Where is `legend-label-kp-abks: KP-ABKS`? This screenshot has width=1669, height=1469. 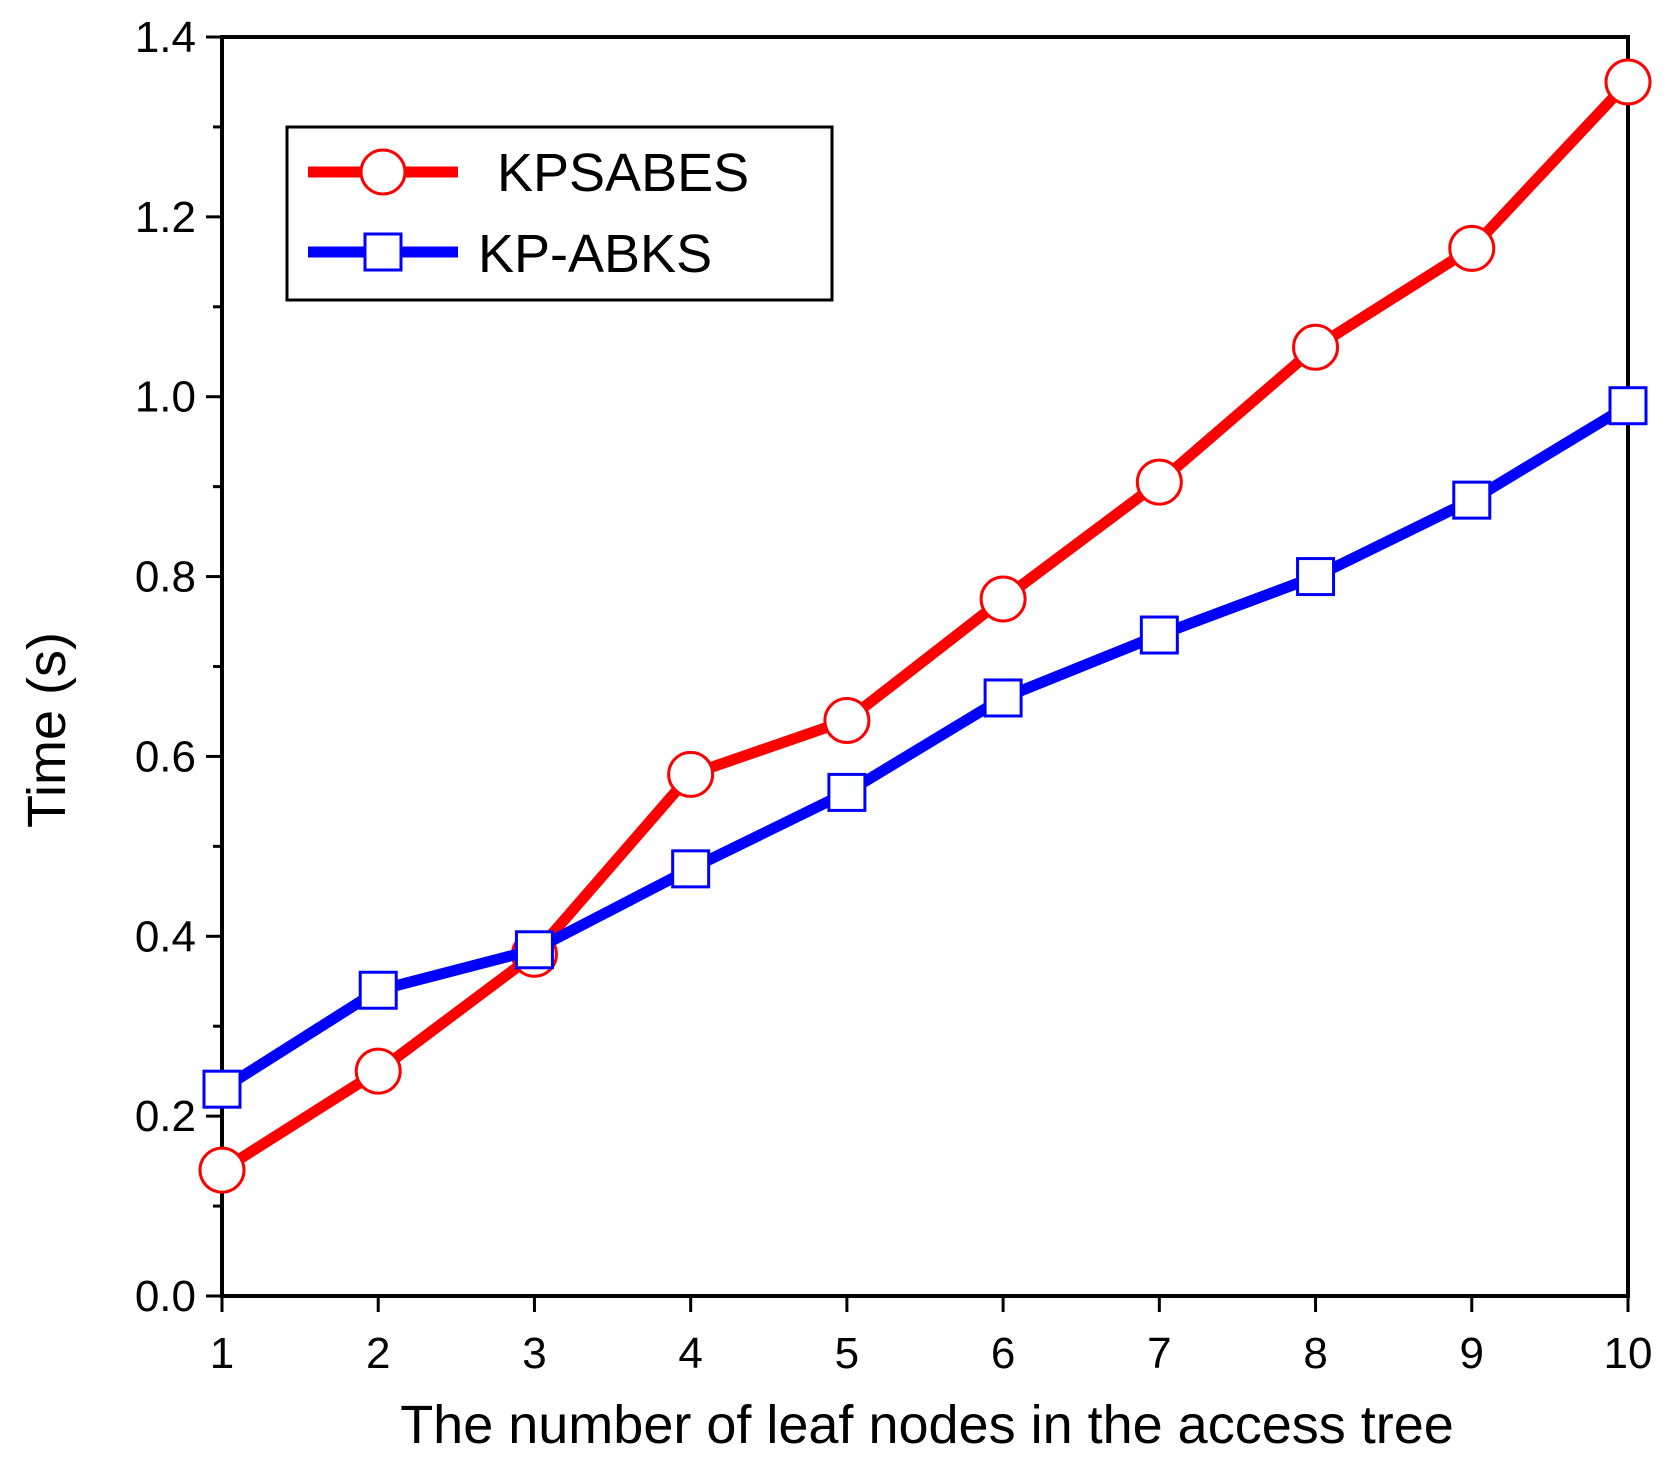 legend-label-kp-abks: KP-ABKS is located at coordinates (595, 254).